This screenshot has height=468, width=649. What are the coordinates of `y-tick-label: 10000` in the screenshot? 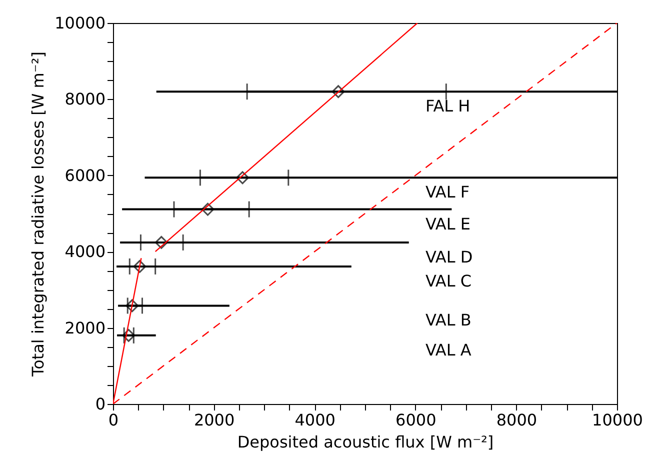 It's located at (80, 23).